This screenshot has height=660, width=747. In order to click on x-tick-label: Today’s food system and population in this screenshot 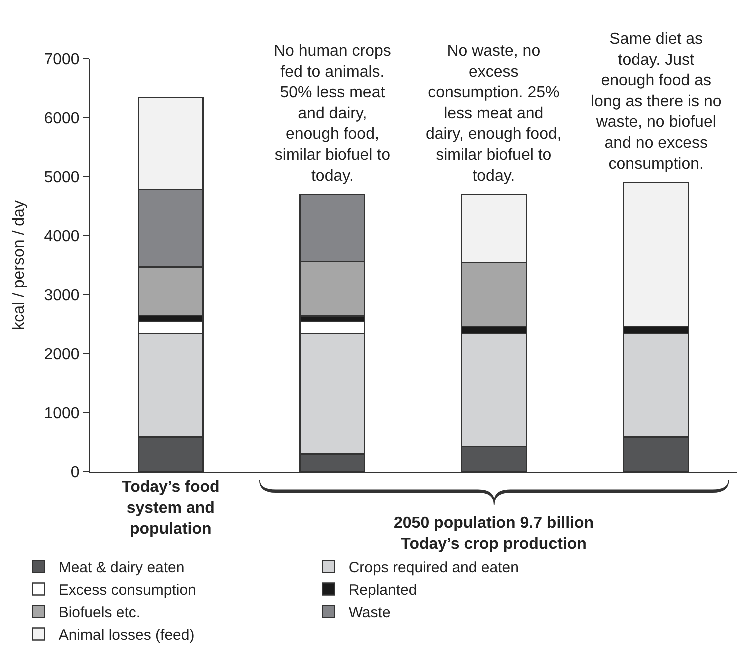, I will do `click(171, 508)`.